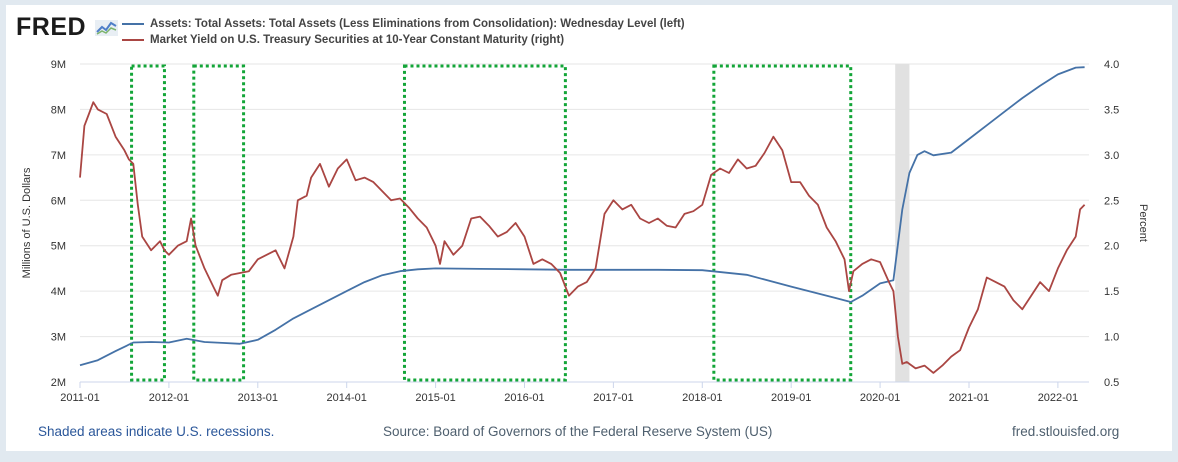 The height and width of the screenshot is (462, 1178). Describe the element at coordinates (1111, 338) in the screenshot. I see `y-right-tick-label: 1.0` at that location.